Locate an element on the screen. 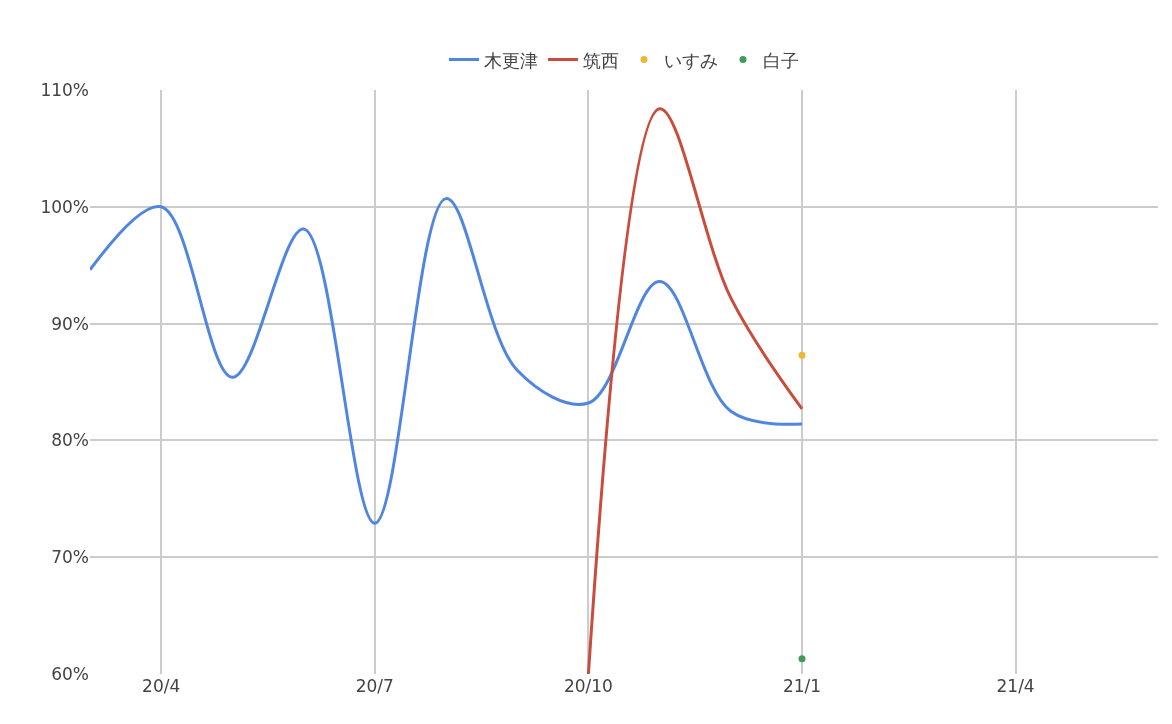 The width and height of the screenshot is (1172, 724). legend-label: 木更津 is located at coordinates (511, 60).